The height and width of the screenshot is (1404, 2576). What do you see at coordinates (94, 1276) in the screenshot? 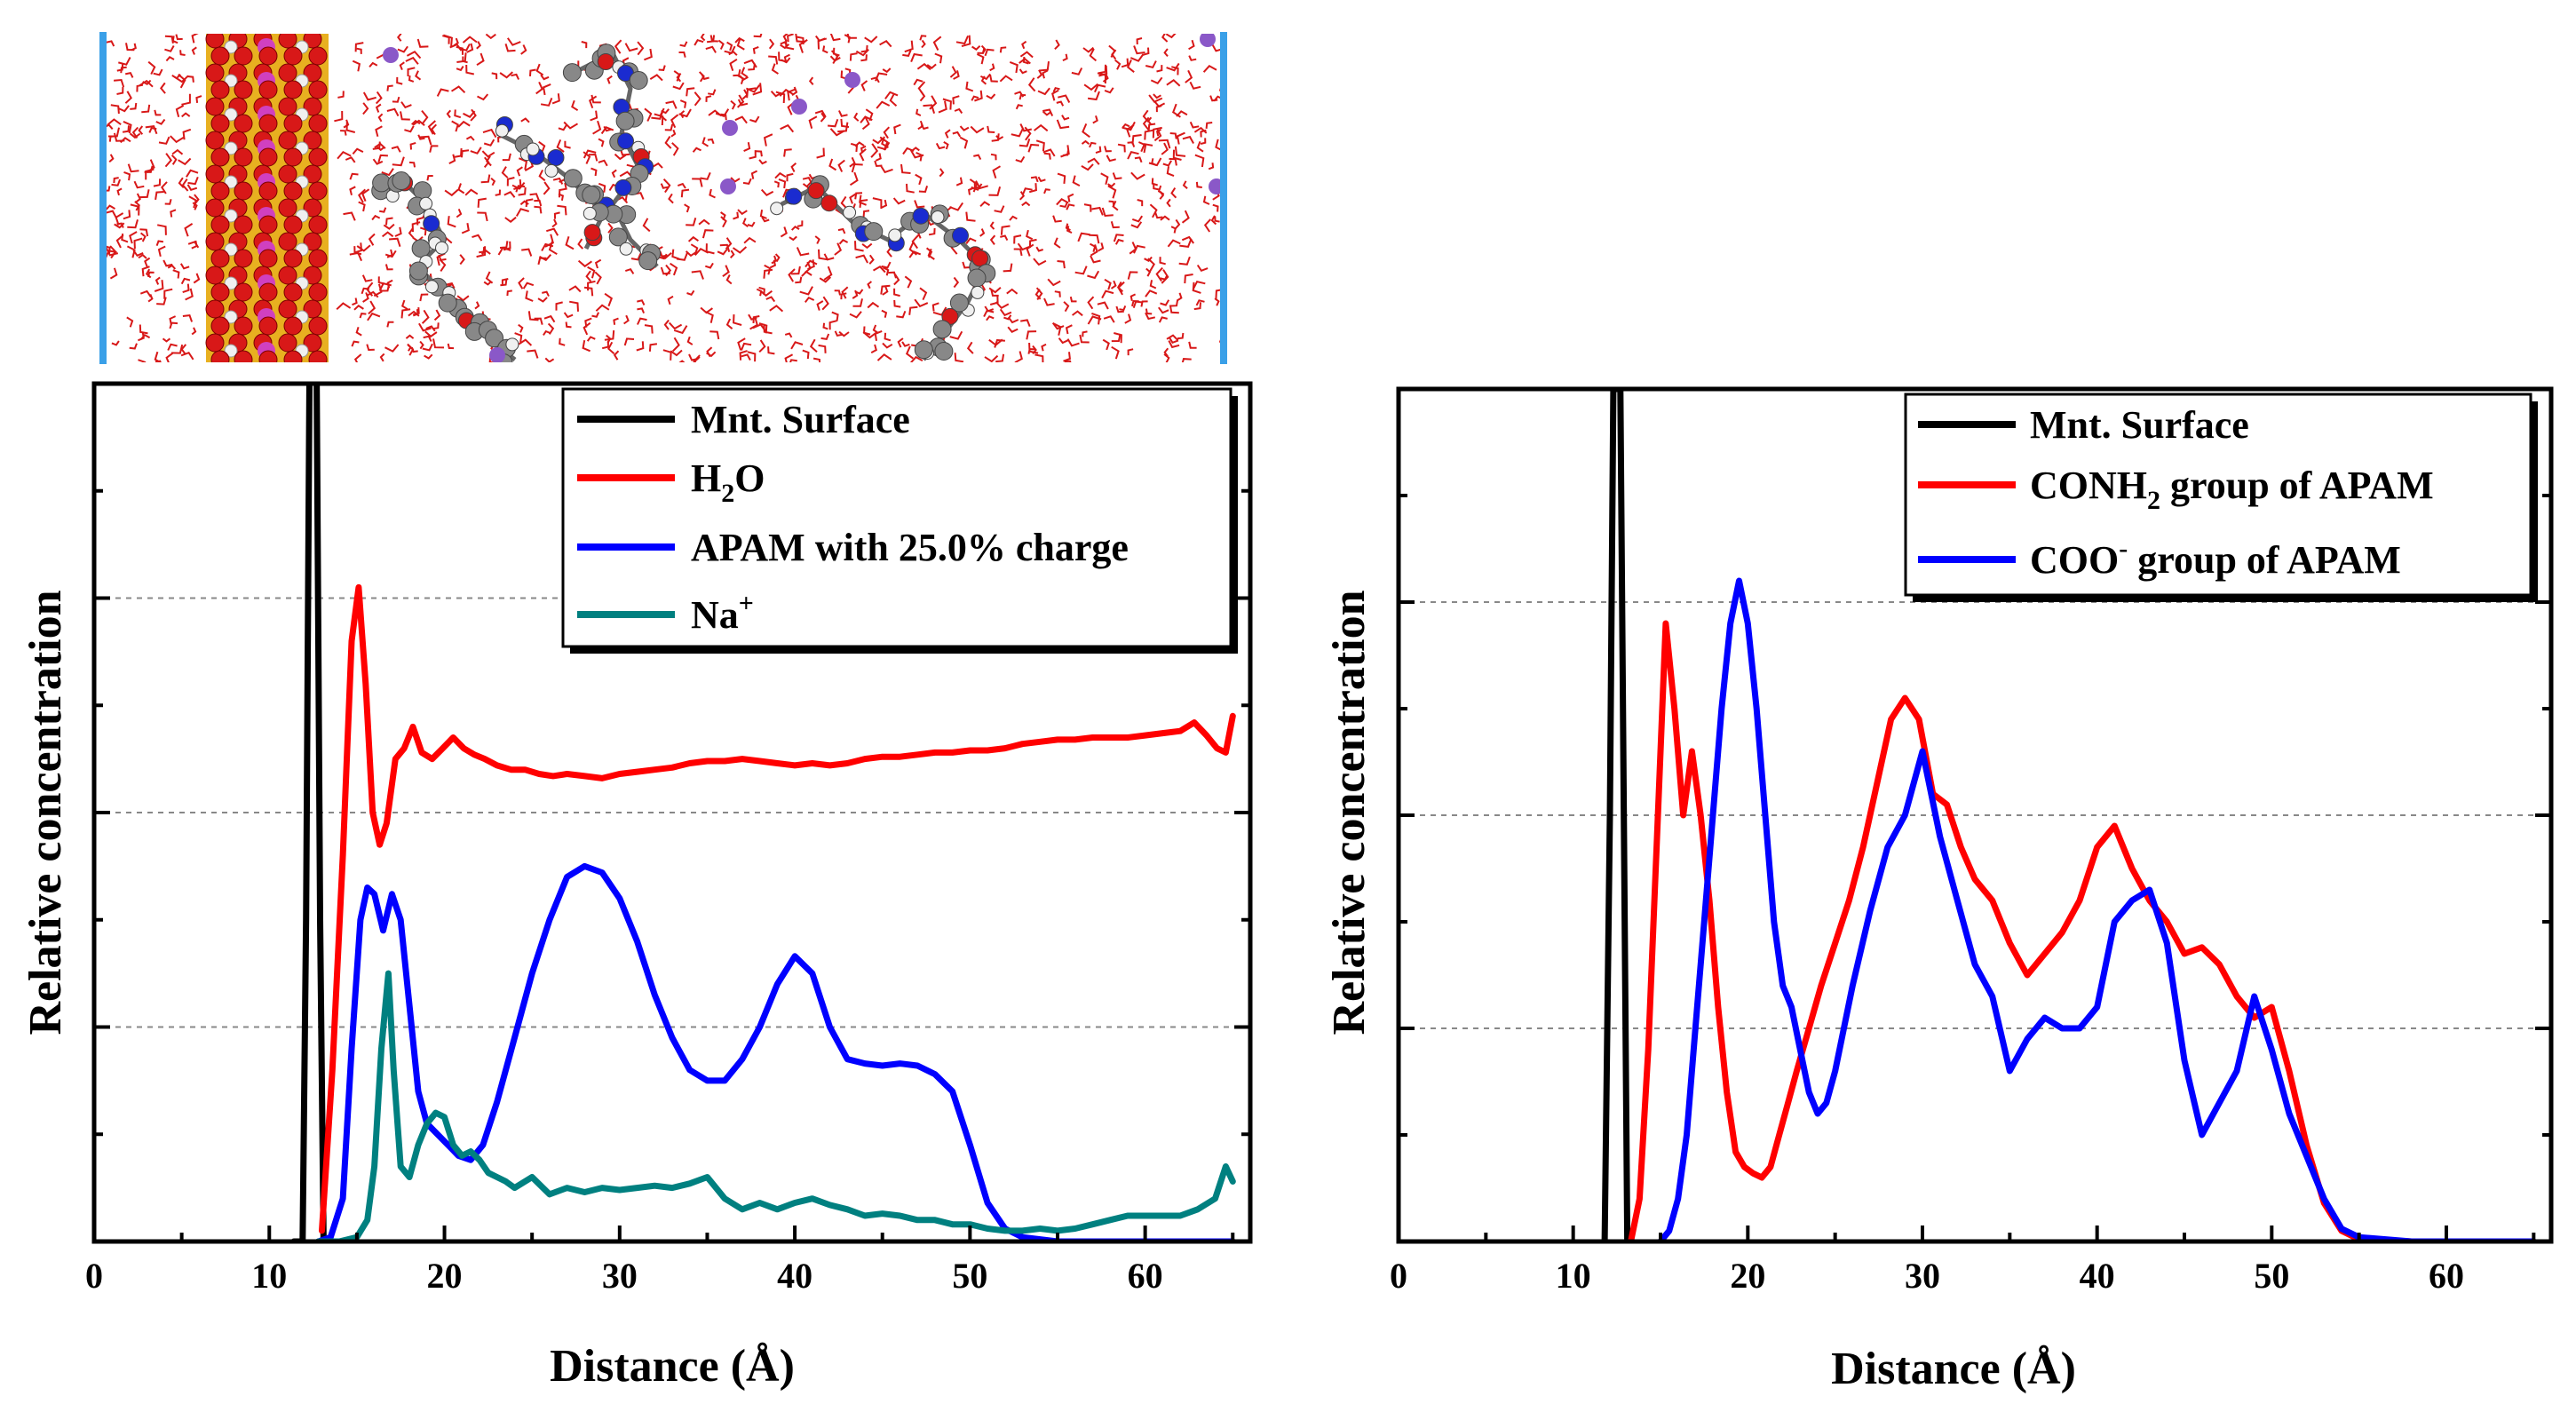
I see `x-tick-label: 0` at bounding box center [94, 1276].